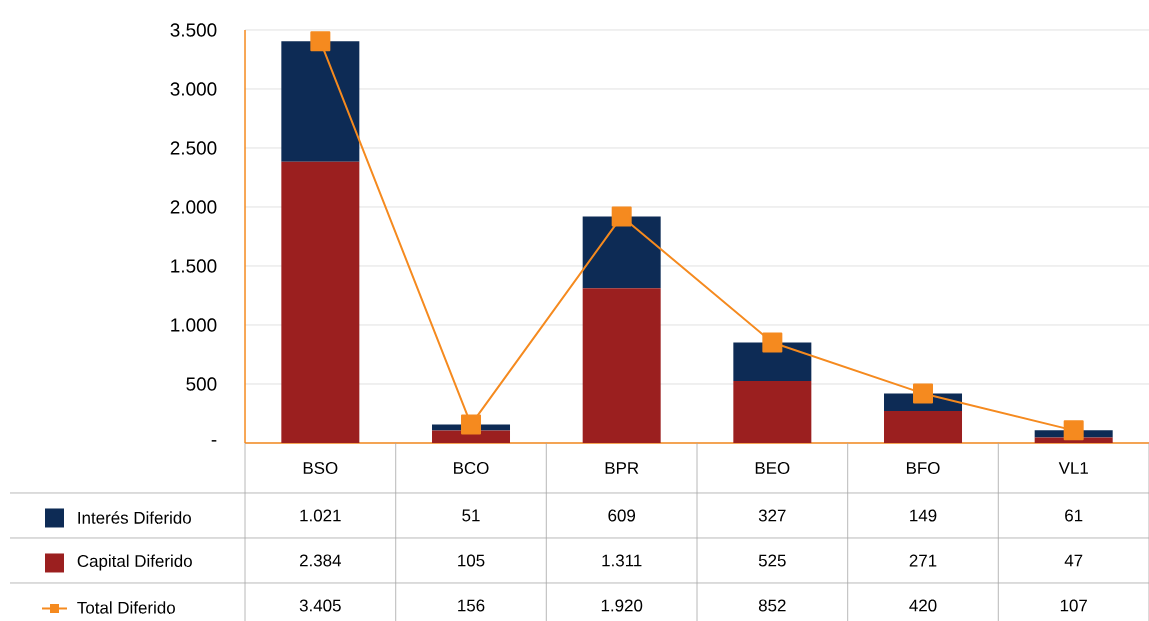 This screenshot has width=1149, height=621. What do you see at coordinates (471, 515) in the screenshot?
I see `data-label: 51` at bounding box center [471, 515].